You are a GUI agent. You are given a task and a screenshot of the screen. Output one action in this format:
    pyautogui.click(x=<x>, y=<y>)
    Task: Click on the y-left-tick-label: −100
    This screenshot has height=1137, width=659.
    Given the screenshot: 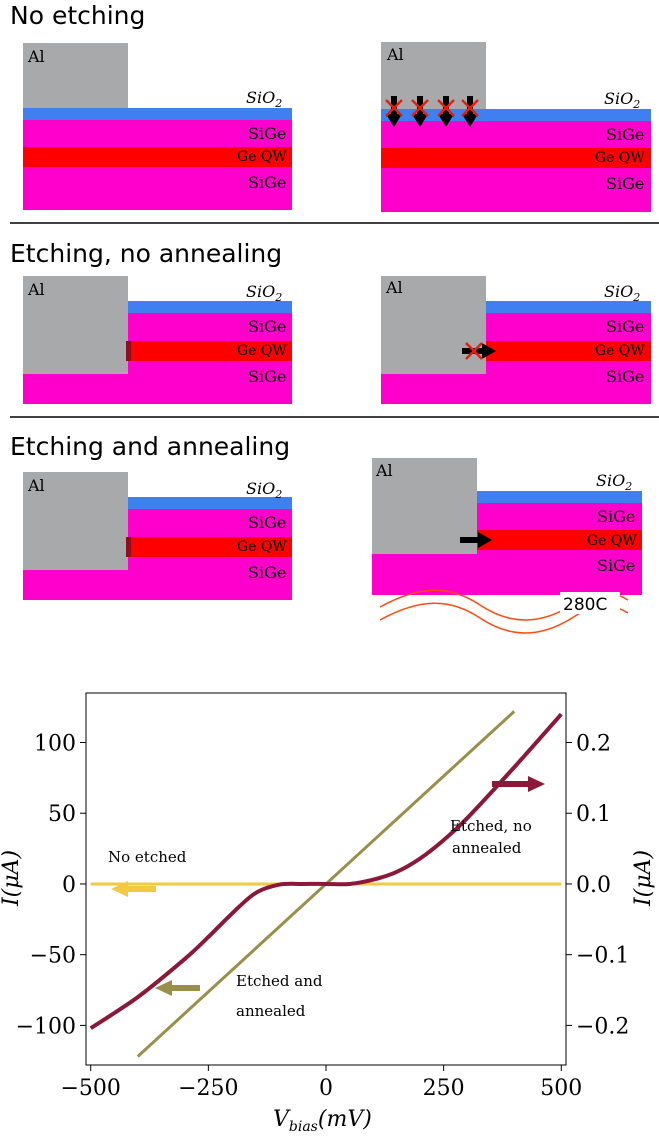 What is the action you would take?
    pyautogui.click(x=46, y=1026)
    